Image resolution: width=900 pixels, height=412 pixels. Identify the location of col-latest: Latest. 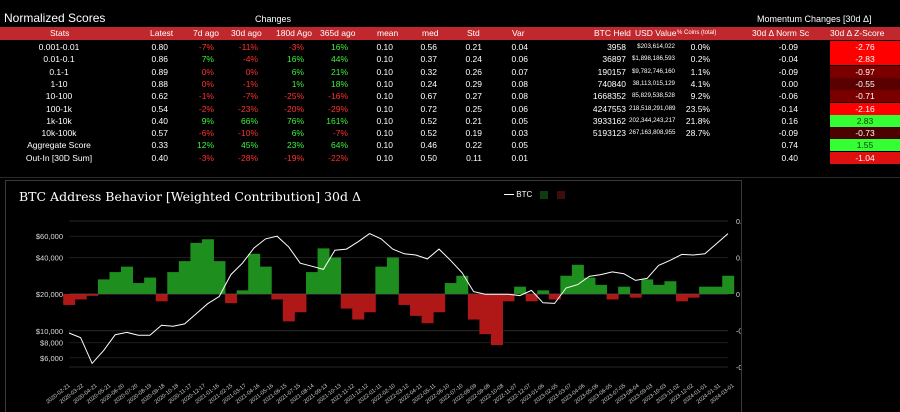
(162, 33).